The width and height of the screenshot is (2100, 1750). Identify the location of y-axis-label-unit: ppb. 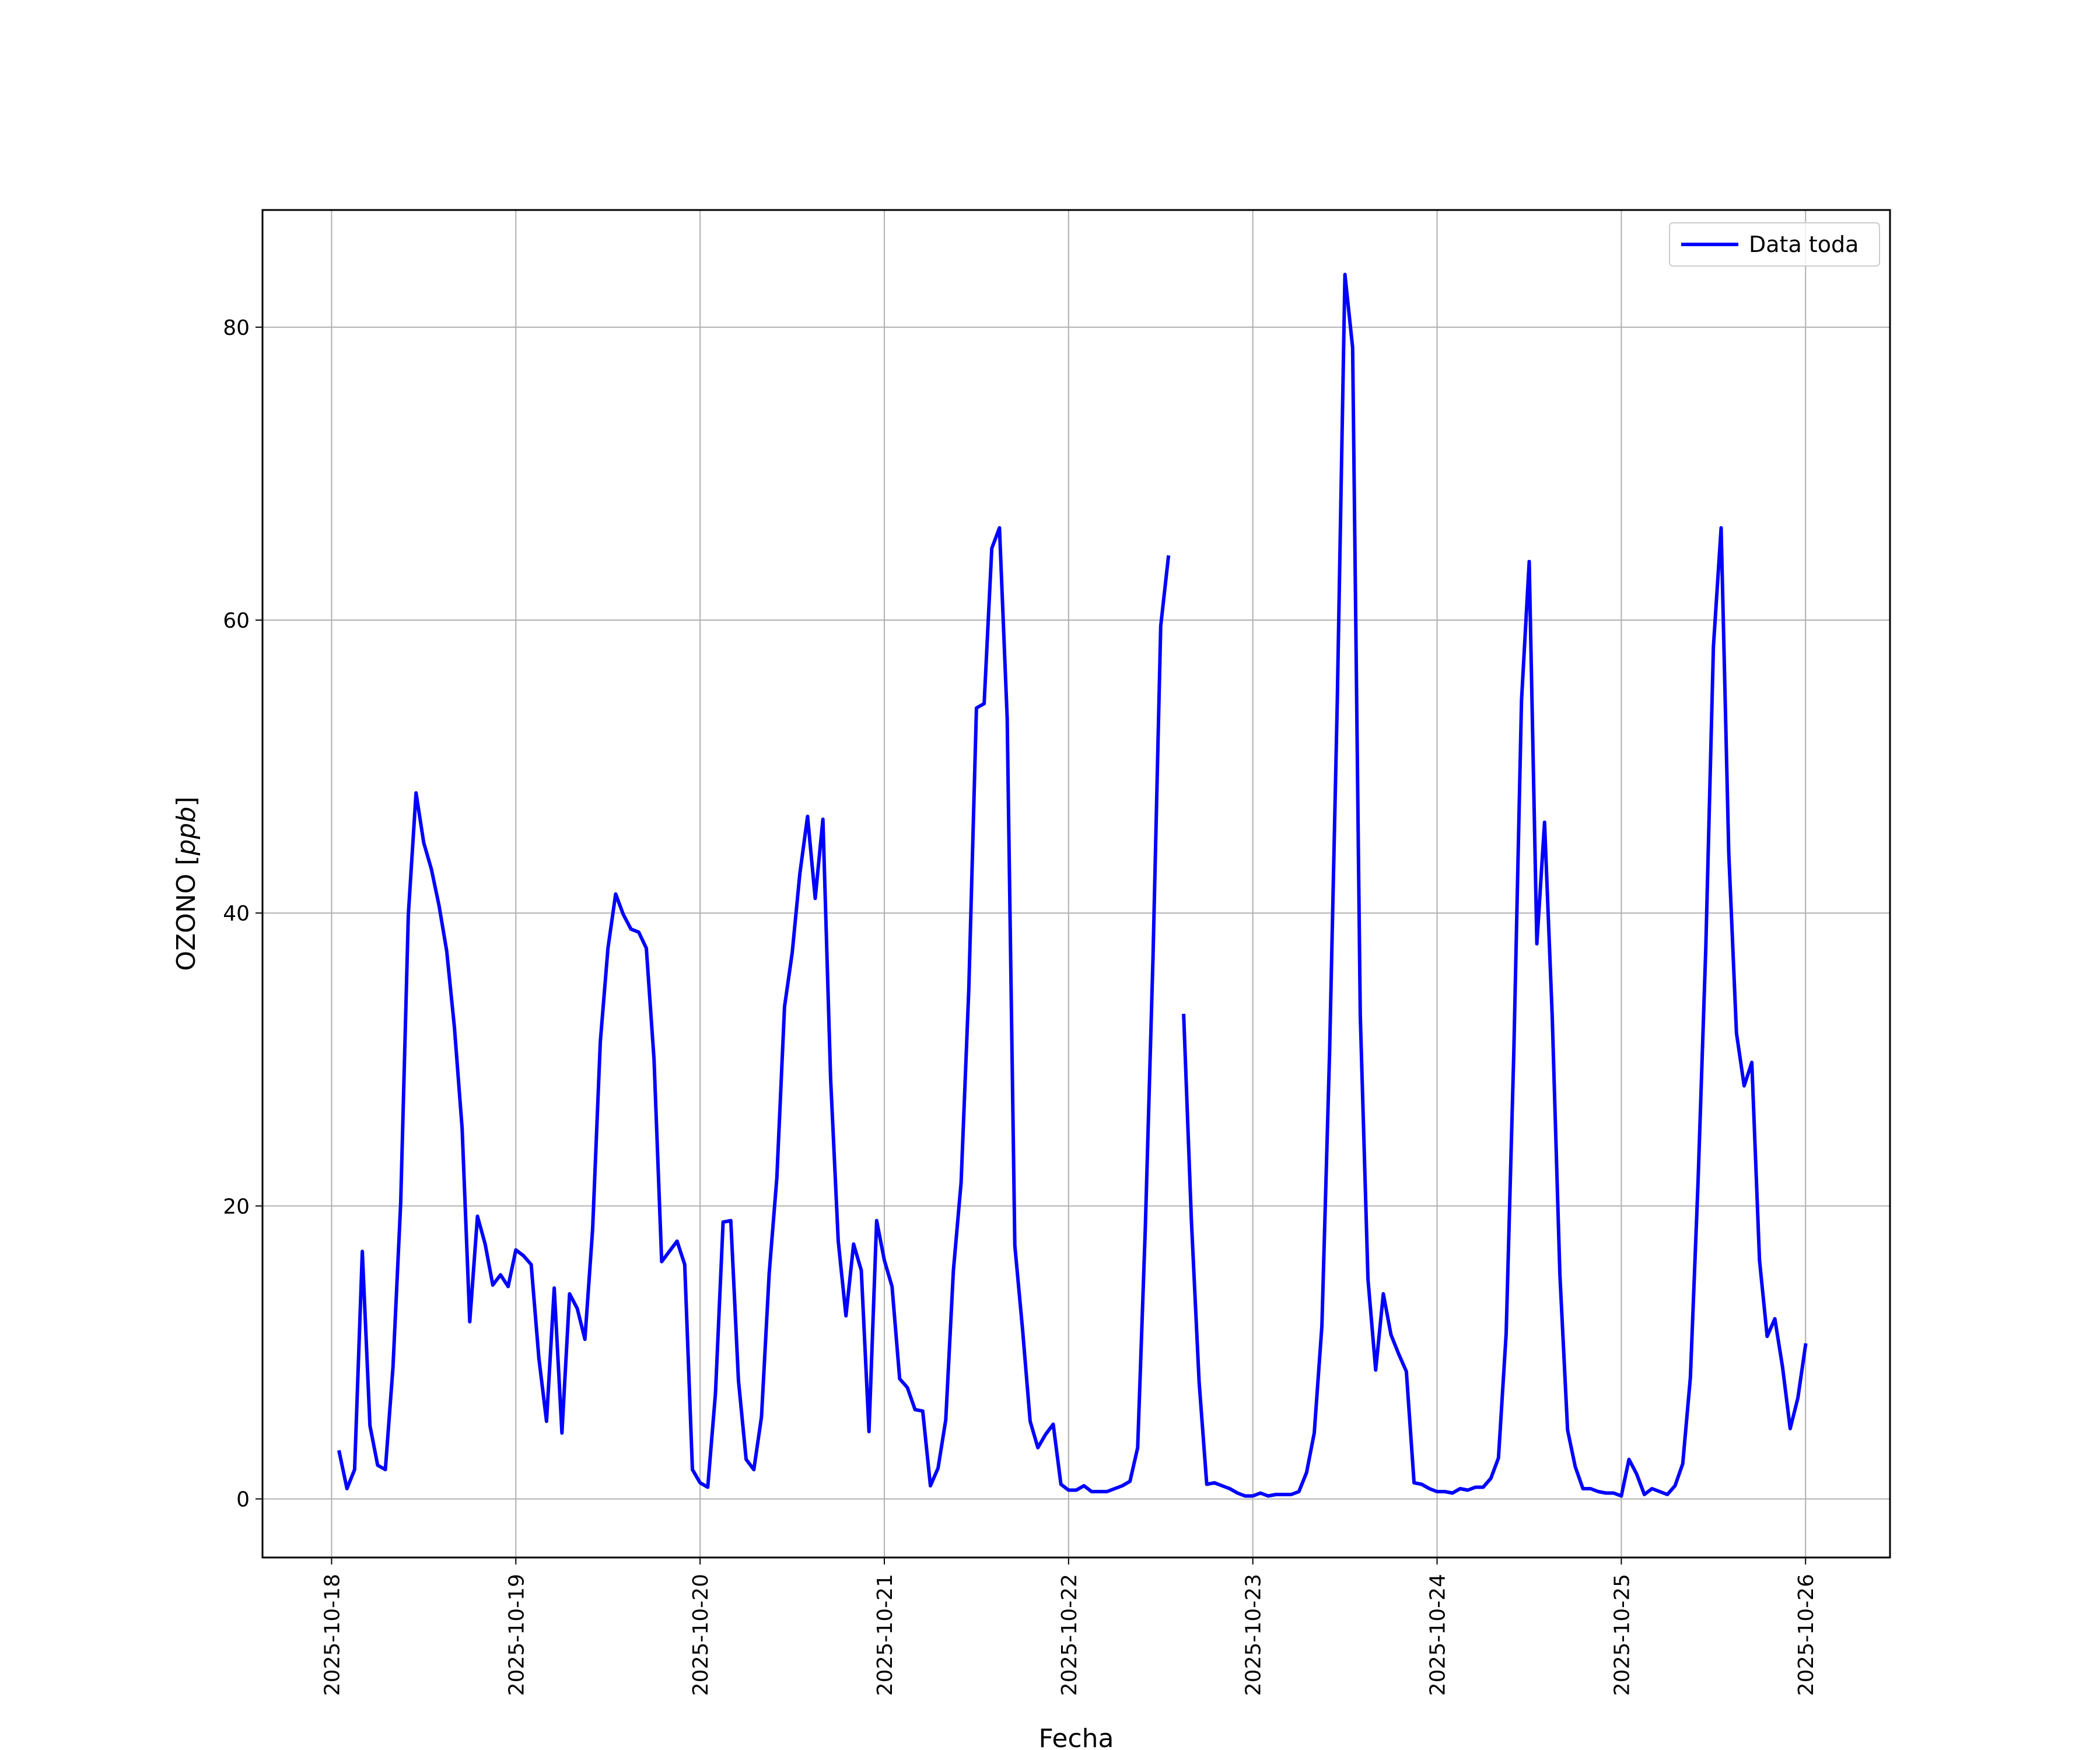
(187, 831).